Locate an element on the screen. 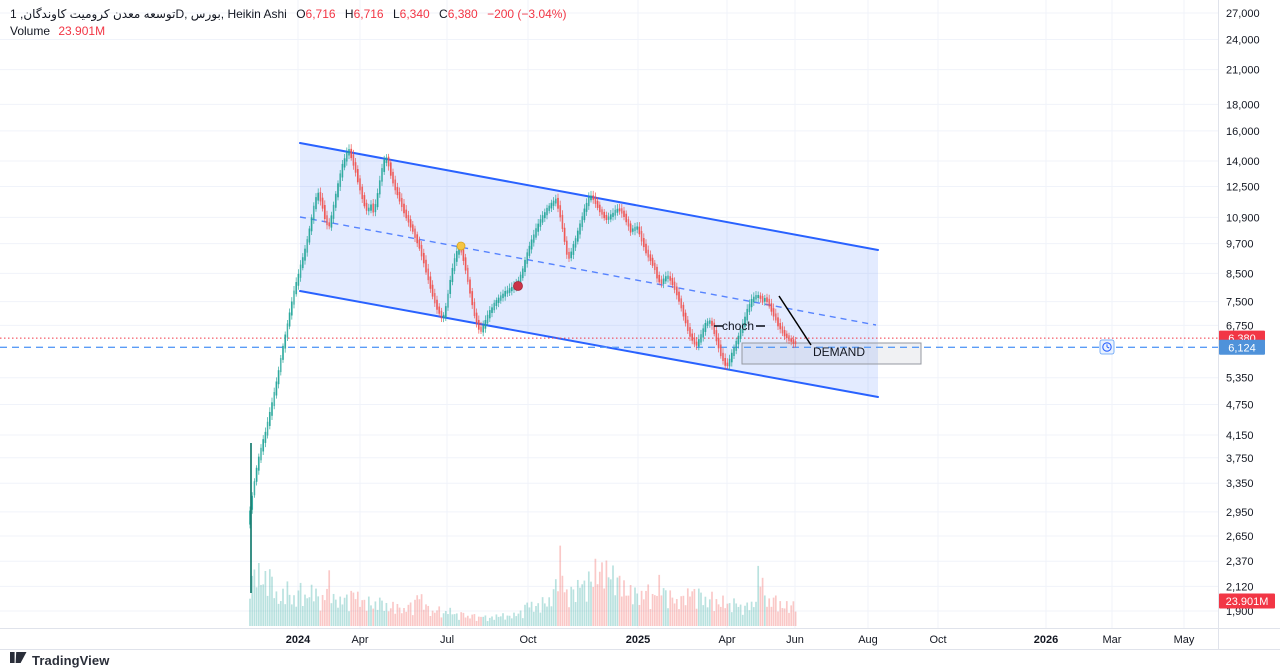 The height and width of the screenshot is (672, 1280). svg-text: 3,350 is located at coordinates (1240, 484).